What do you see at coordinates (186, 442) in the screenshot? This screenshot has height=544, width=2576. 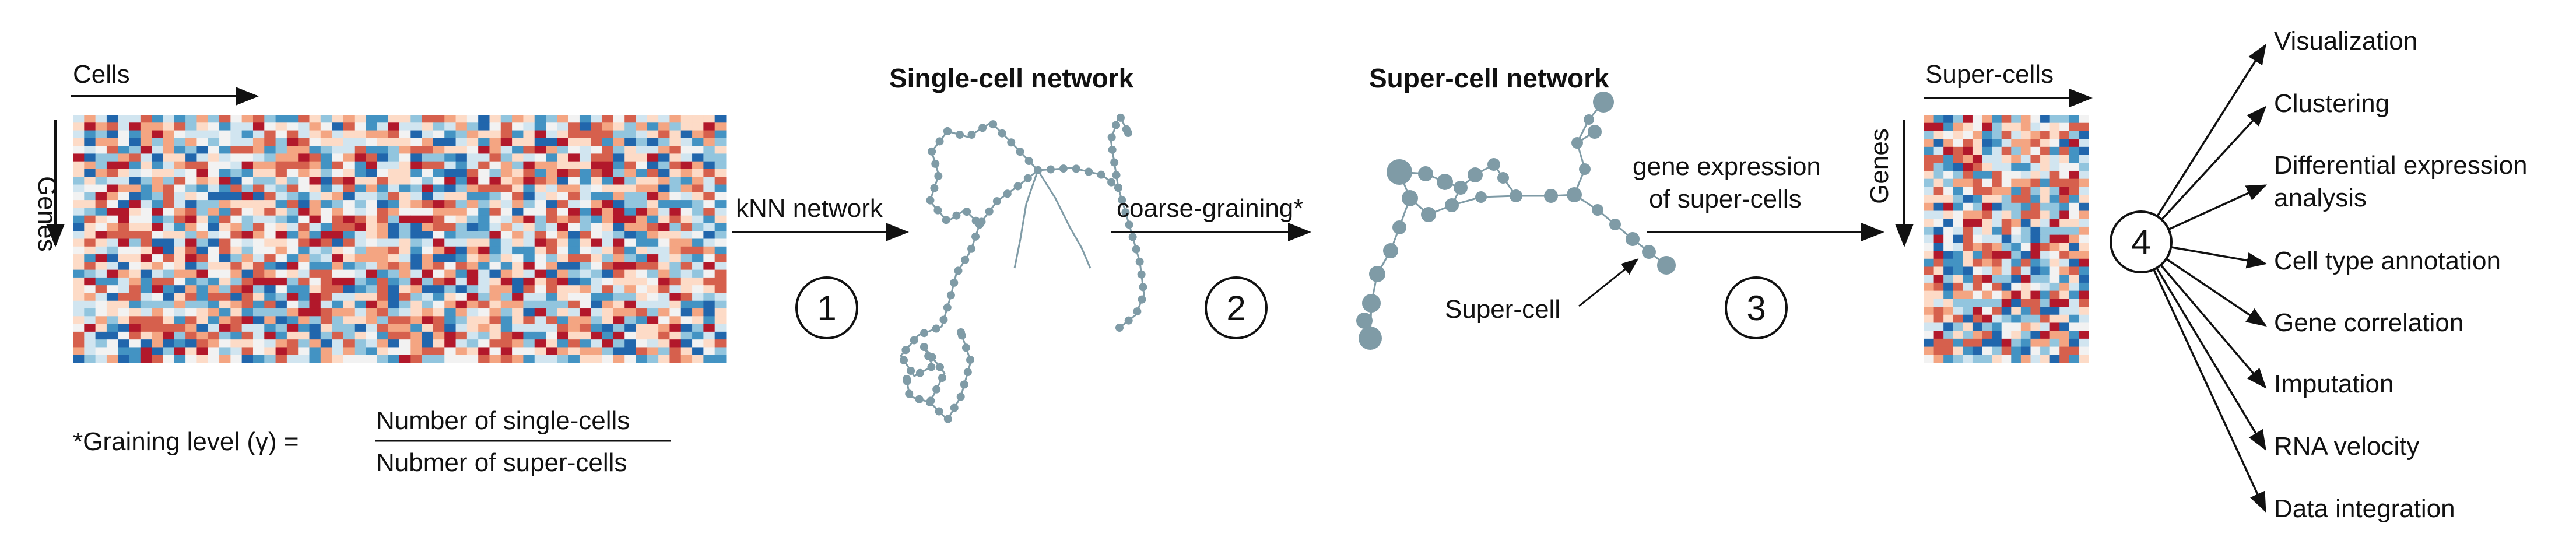 I see `graining-level-label: *Graining level (γ) =` at bounding box center [186, 442].